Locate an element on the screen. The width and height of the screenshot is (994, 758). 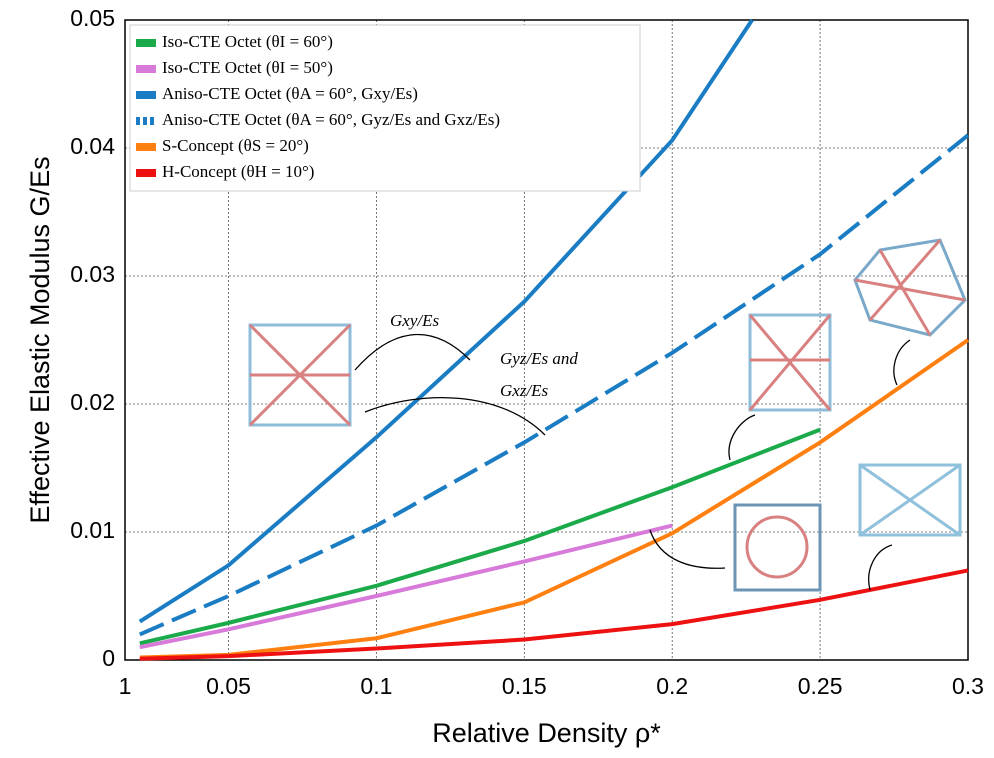
y-tick-label: 0.05 is located at coordinates (92, 18).